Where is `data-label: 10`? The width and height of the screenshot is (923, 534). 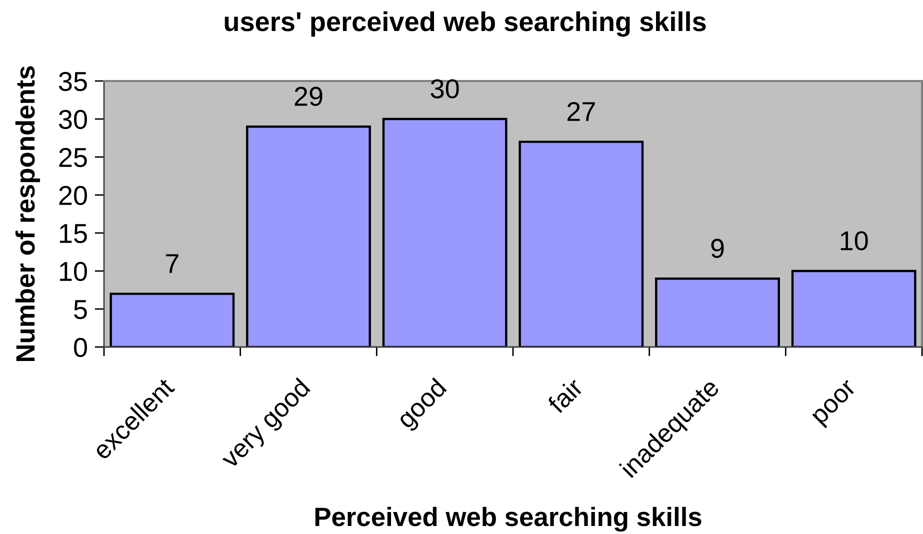
data-label: 10 is located at coordinates (854, 240).